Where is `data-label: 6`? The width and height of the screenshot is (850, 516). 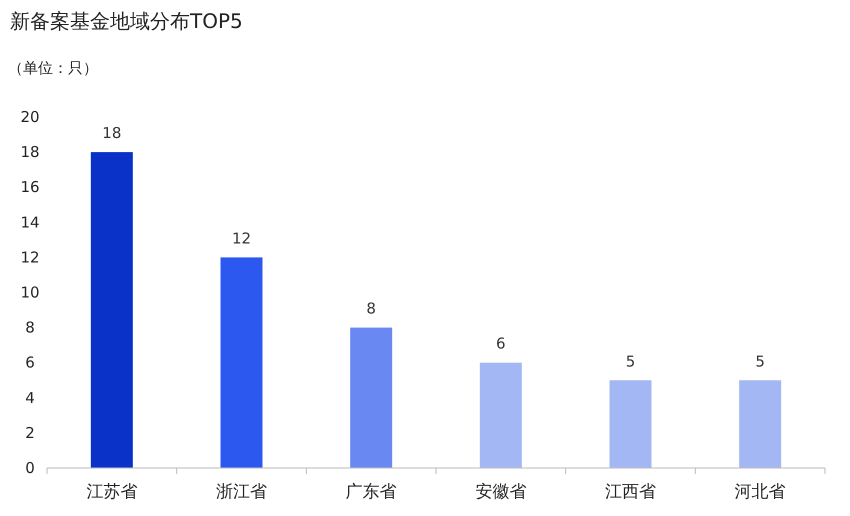
data-label: 6 is located at coordinates (501, 343).